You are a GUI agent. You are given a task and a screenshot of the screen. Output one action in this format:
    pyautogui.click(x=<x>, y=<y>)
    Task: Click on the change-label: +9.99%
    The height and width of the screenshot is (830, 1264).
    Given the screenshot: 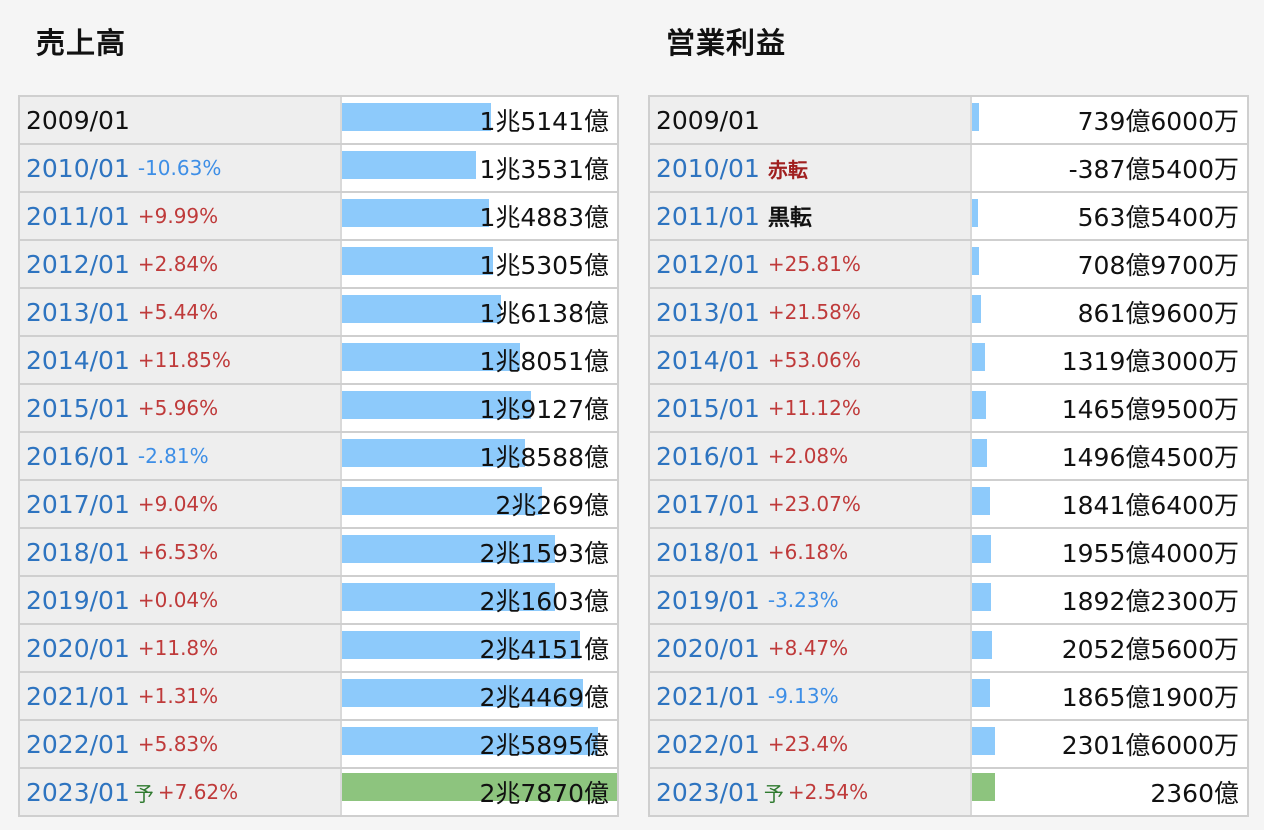 What is the action you would take?
    pyautogui.click(x=178, y=216)
    